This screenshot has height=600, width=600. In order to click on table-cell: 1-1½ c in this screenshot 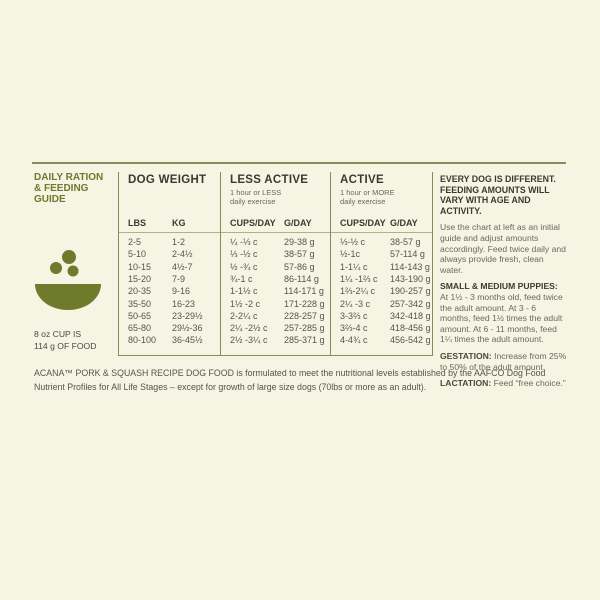, I will do `click(244, 291)`.